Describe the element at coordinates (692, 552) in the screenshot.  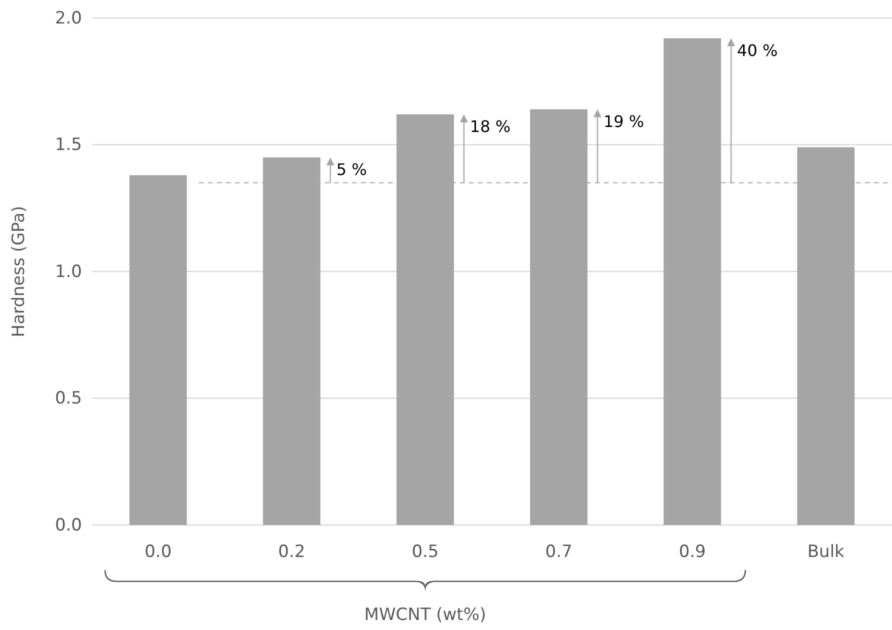
I see `x-tick-label: 0.9` at that location.